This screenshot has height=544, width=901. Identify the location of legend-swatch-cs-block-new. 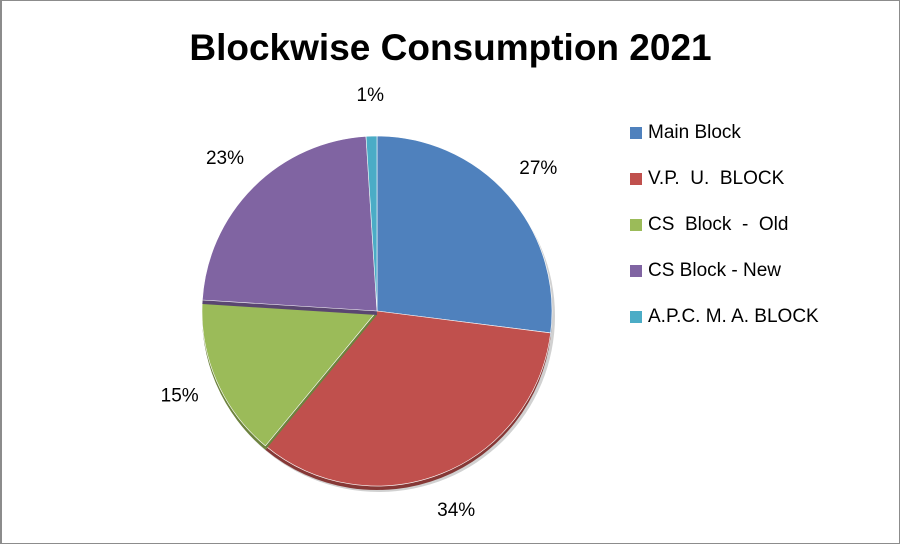
(636, 271).